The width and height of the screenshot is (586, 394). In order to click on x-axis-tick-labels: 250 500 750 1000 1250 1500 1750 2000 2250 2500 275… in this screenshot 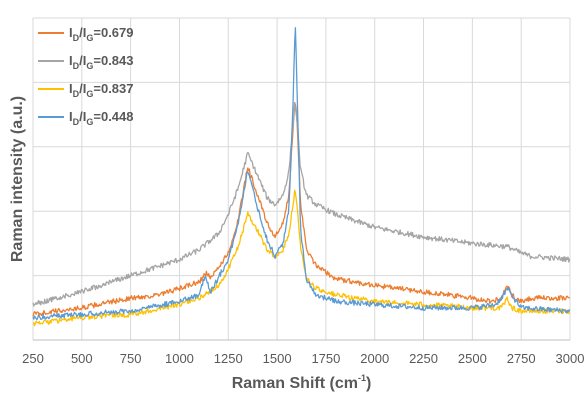, I will do `click(303, 358)`.